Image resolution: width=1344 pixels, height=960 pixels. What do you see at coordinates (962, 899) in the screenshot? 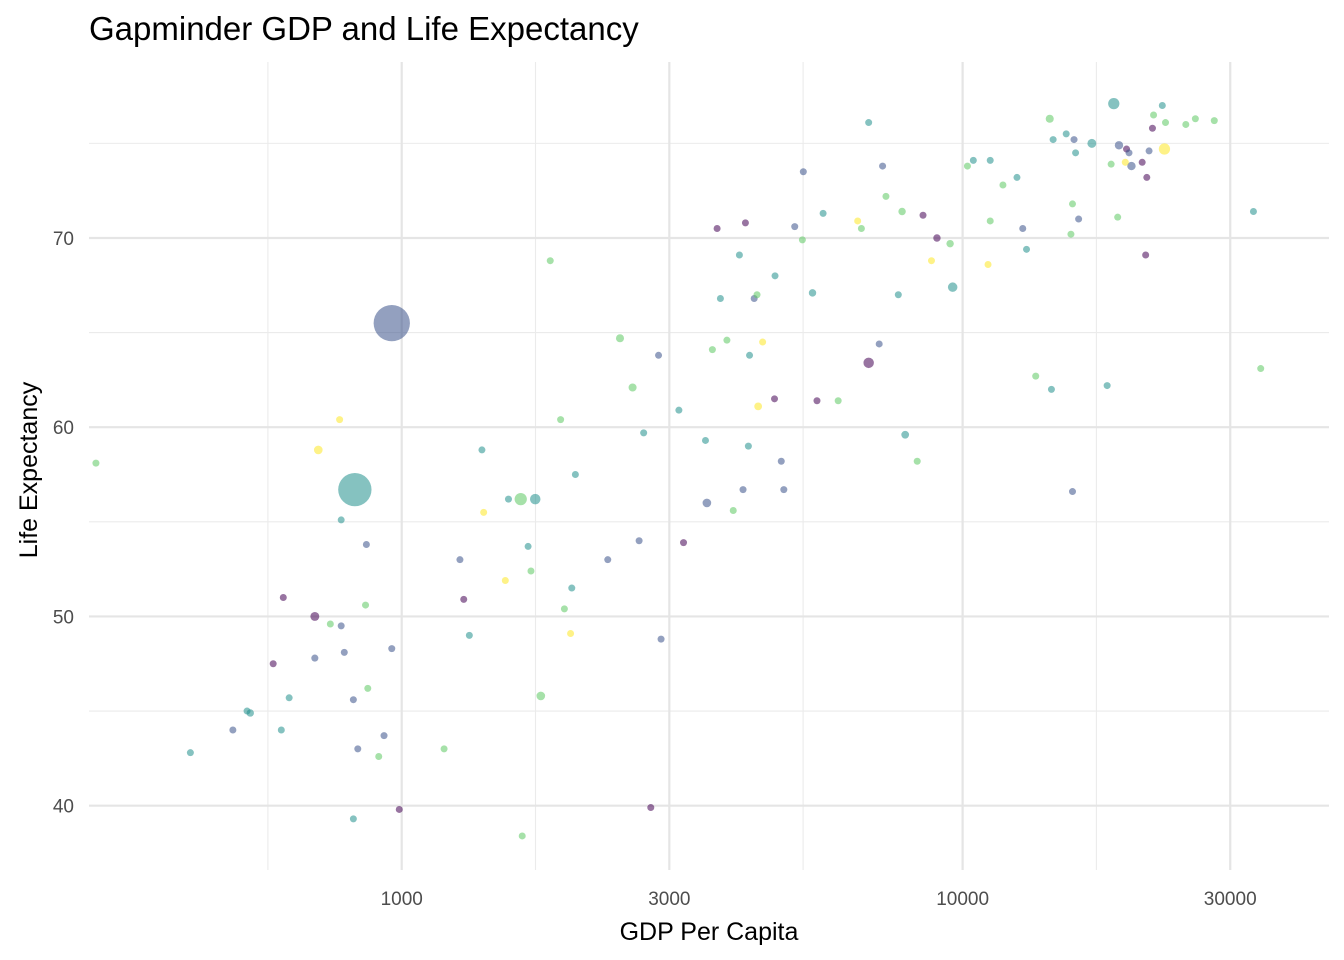
I see `x-tick-label: 10000` at bounding box center [962, 899].